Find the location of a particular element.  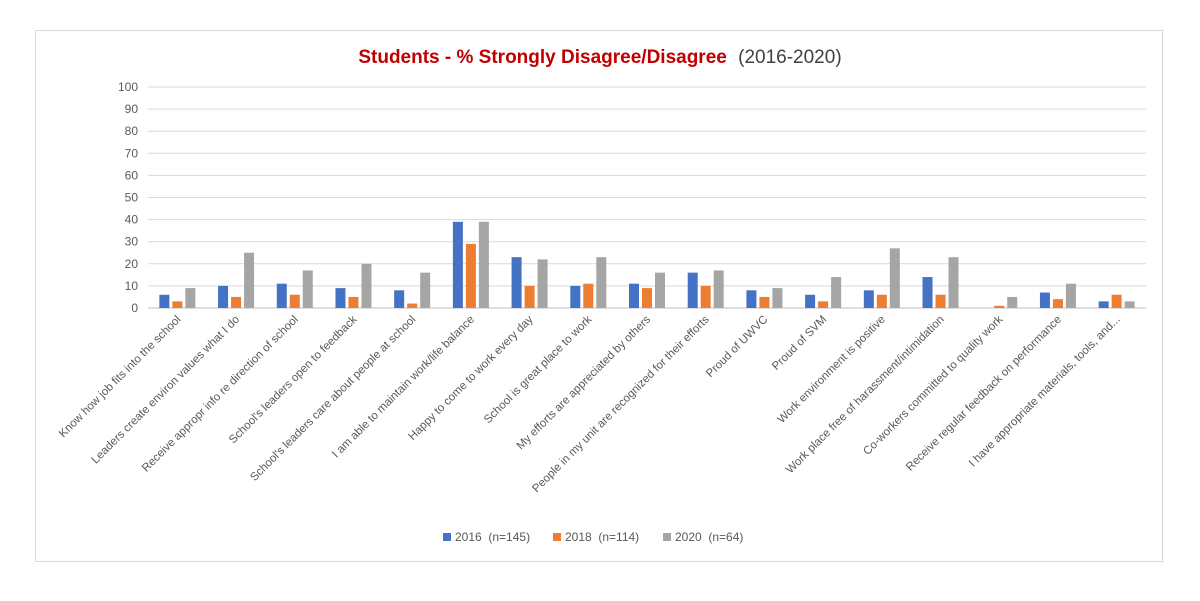

legend: 2016 (n=145) 2018 (n=114) 2020 (n=64) is located at coordinates (593, 537).